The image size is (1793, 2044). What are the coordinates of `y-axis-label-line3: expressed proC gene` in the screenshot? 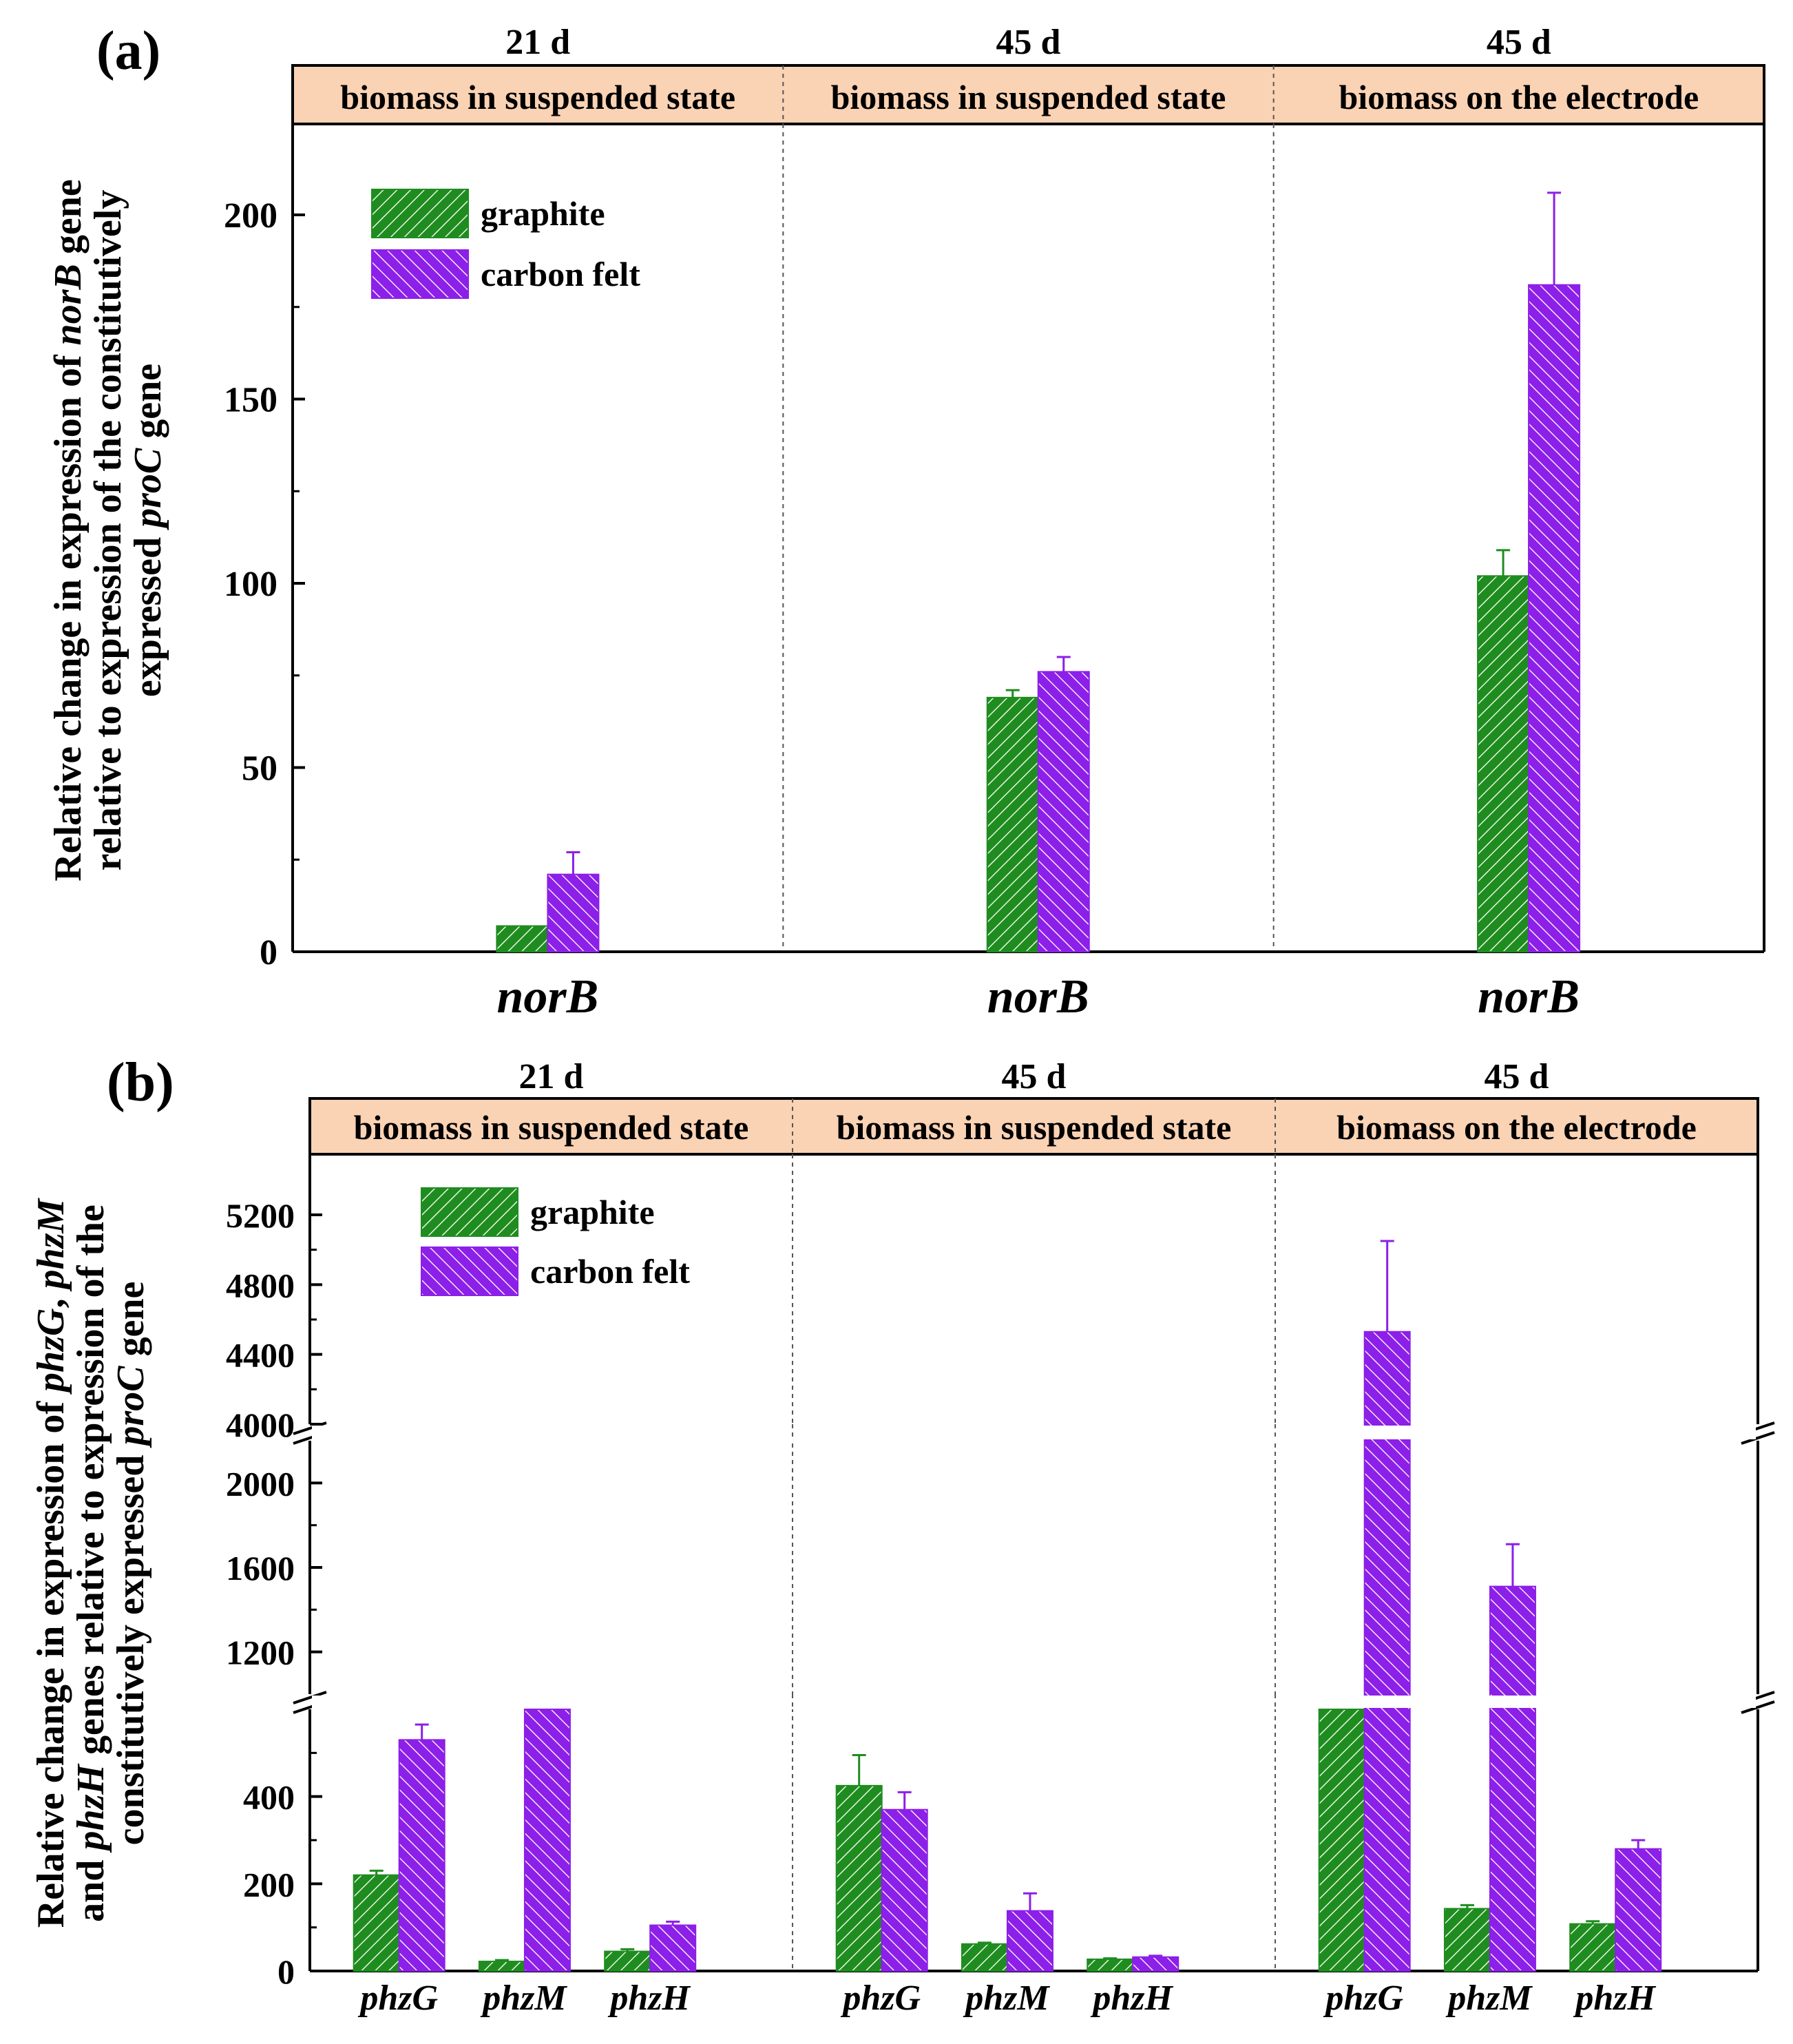 It's located at (148, 530).